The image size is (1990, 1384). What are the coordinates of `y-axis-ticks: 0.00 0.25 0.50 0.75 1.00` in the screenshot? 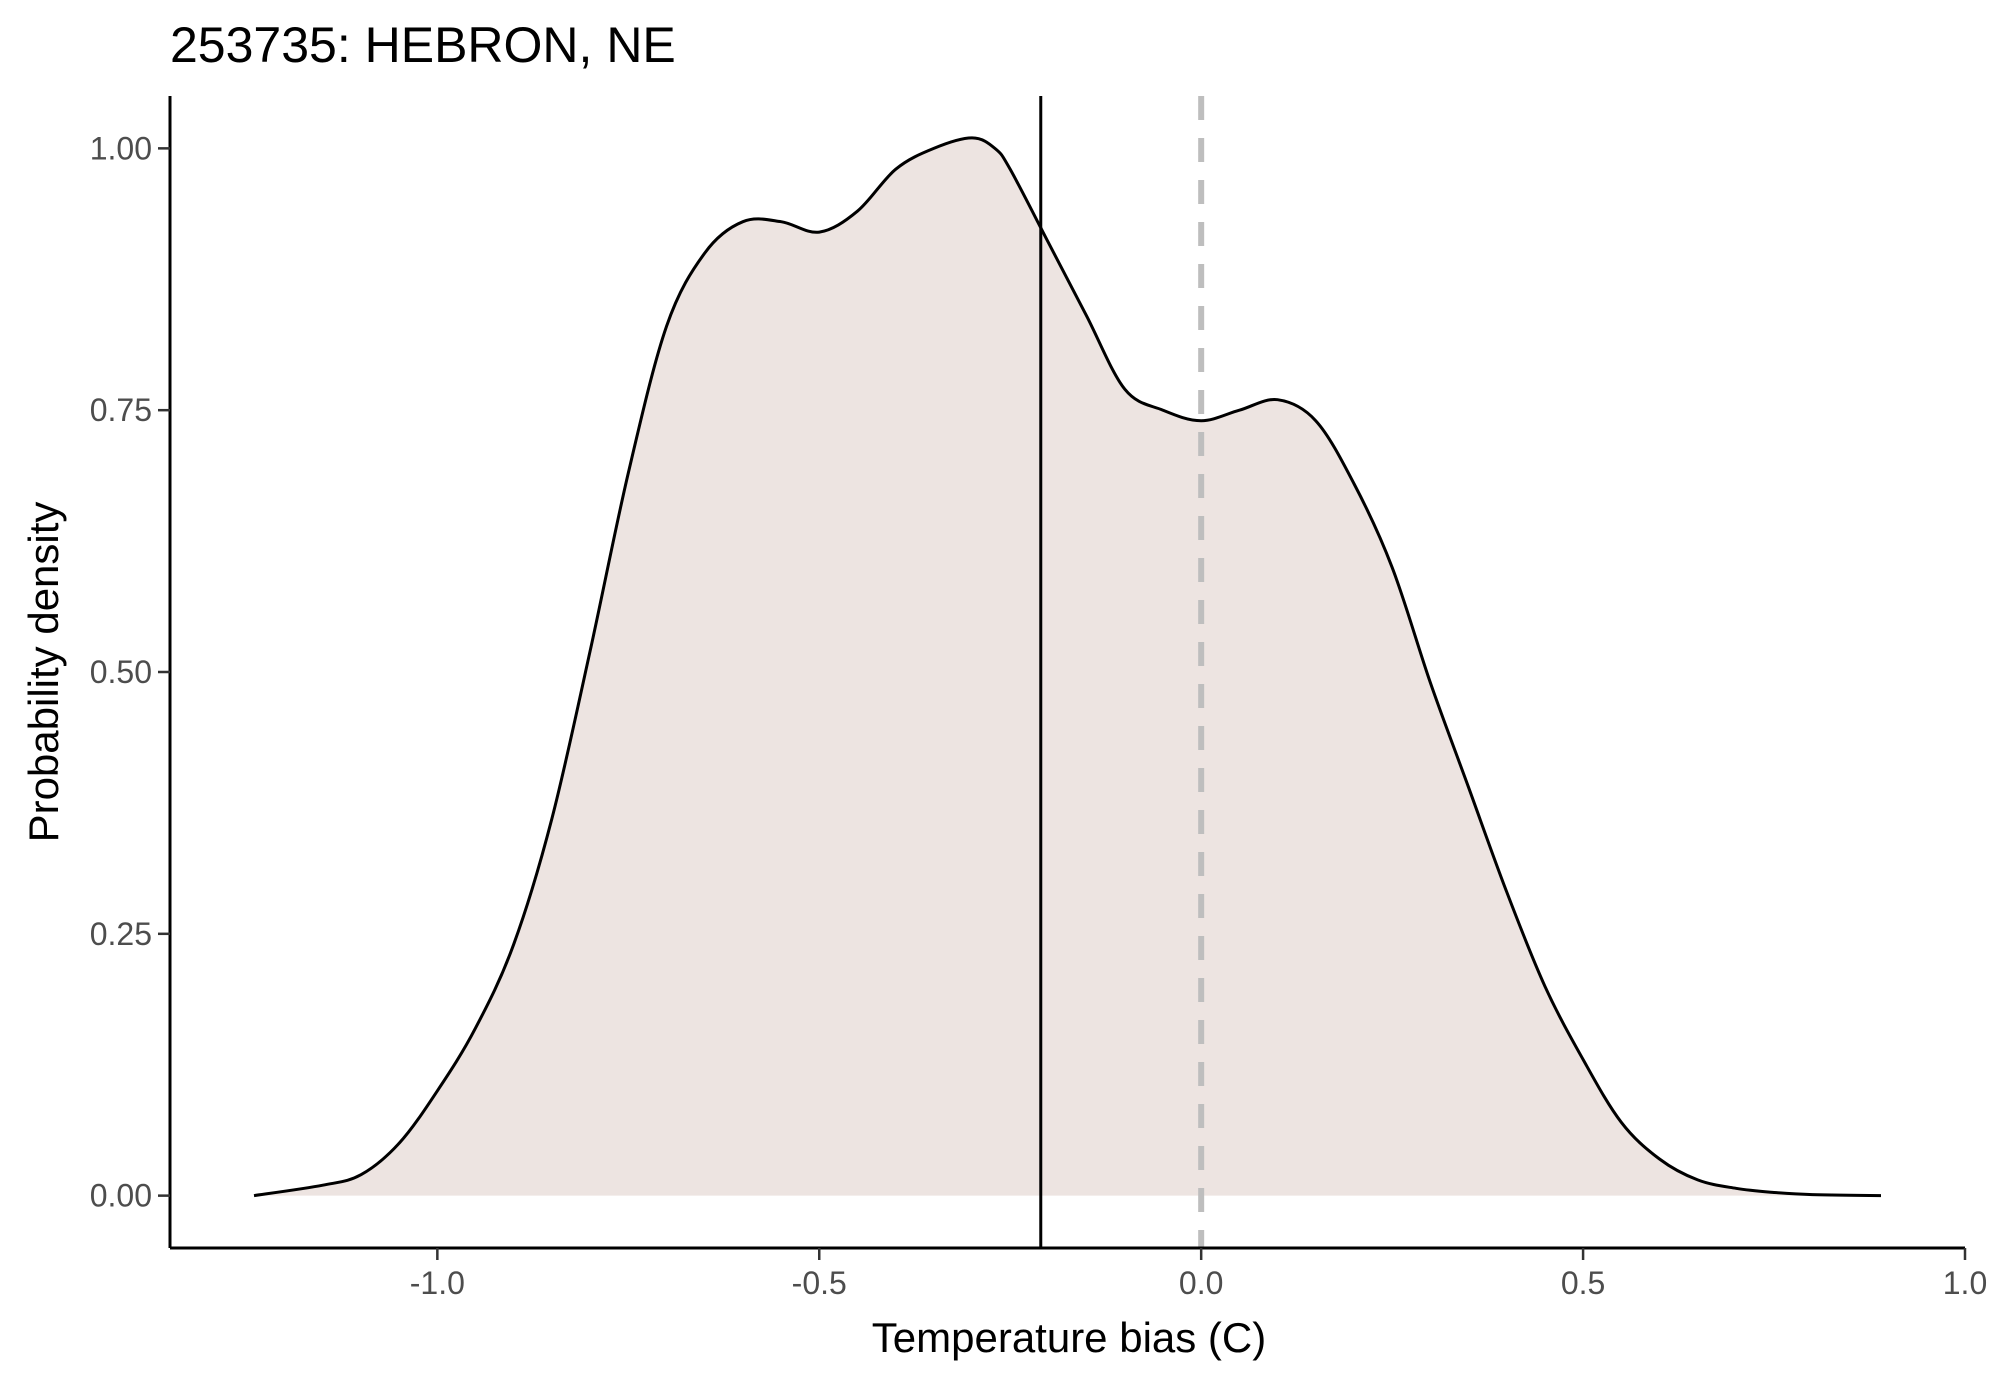 It's located at (130, 672).